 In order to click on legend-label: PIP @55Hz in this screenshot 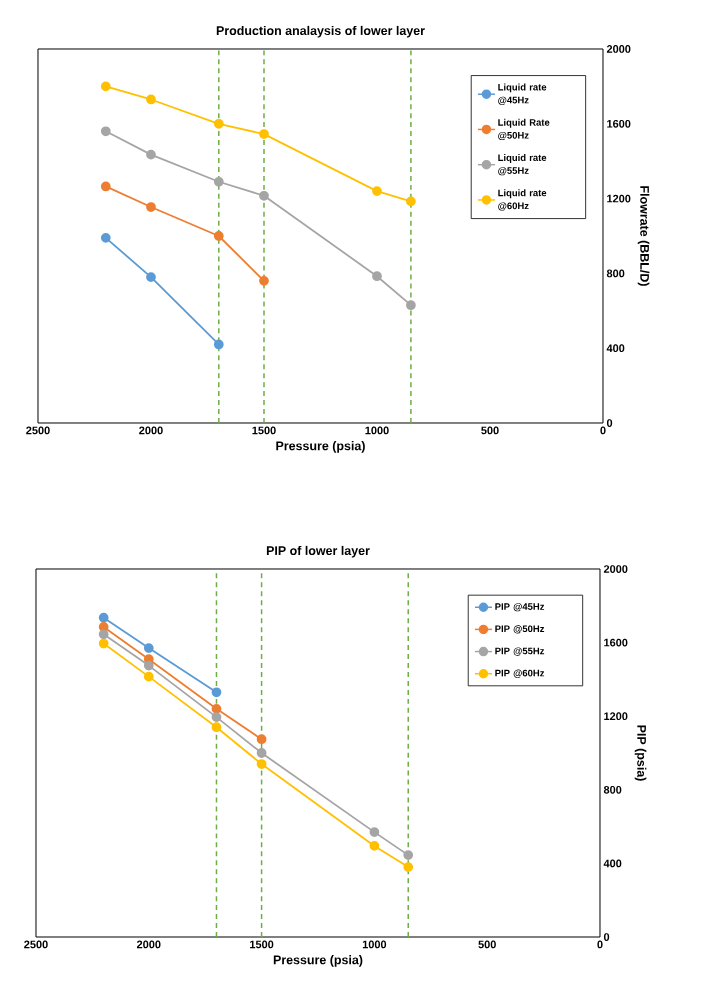, I will do `click(520, 651)`.